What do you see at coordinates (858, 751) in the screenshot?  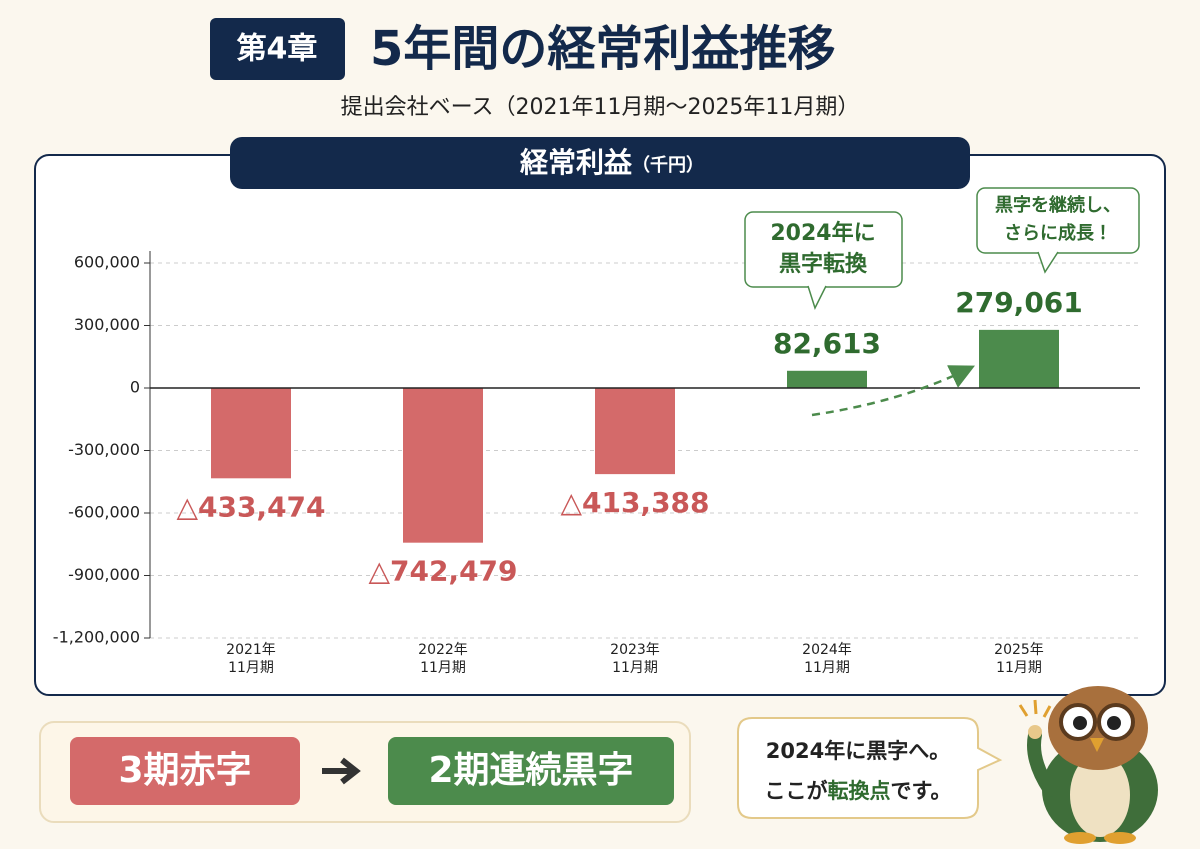 I see `speech-text: 2024年に黒字へ。` at bounding box center [858, 751].